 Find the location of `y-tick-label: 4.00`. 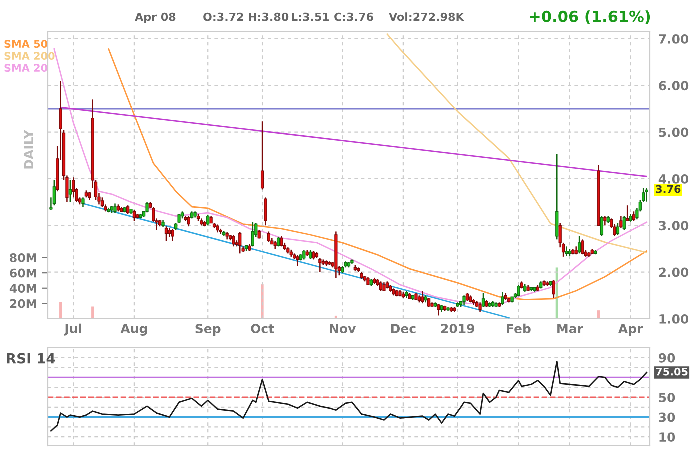

y-tick-label: 4.00 is located at coordinates (673, 179).